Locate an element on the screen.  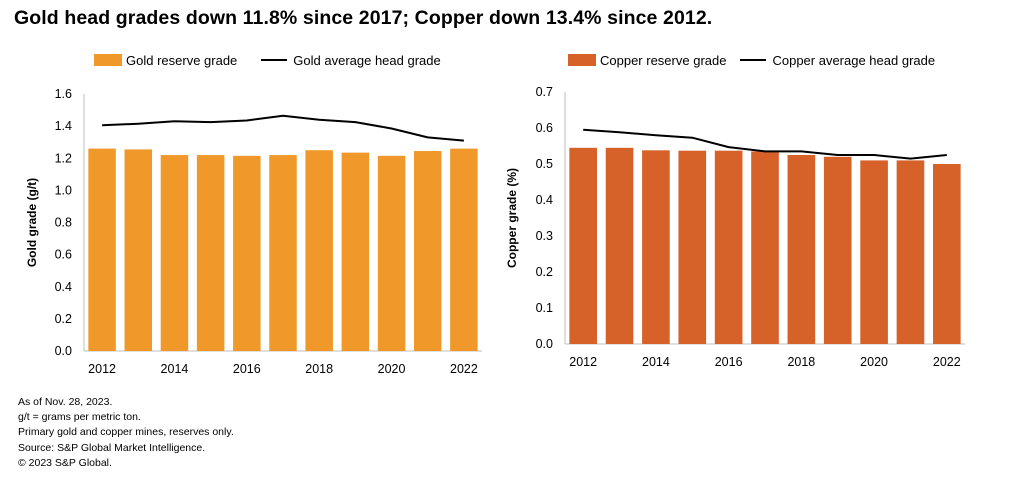
legend-label: Copper average head grade is located at coordinates (854, 60).